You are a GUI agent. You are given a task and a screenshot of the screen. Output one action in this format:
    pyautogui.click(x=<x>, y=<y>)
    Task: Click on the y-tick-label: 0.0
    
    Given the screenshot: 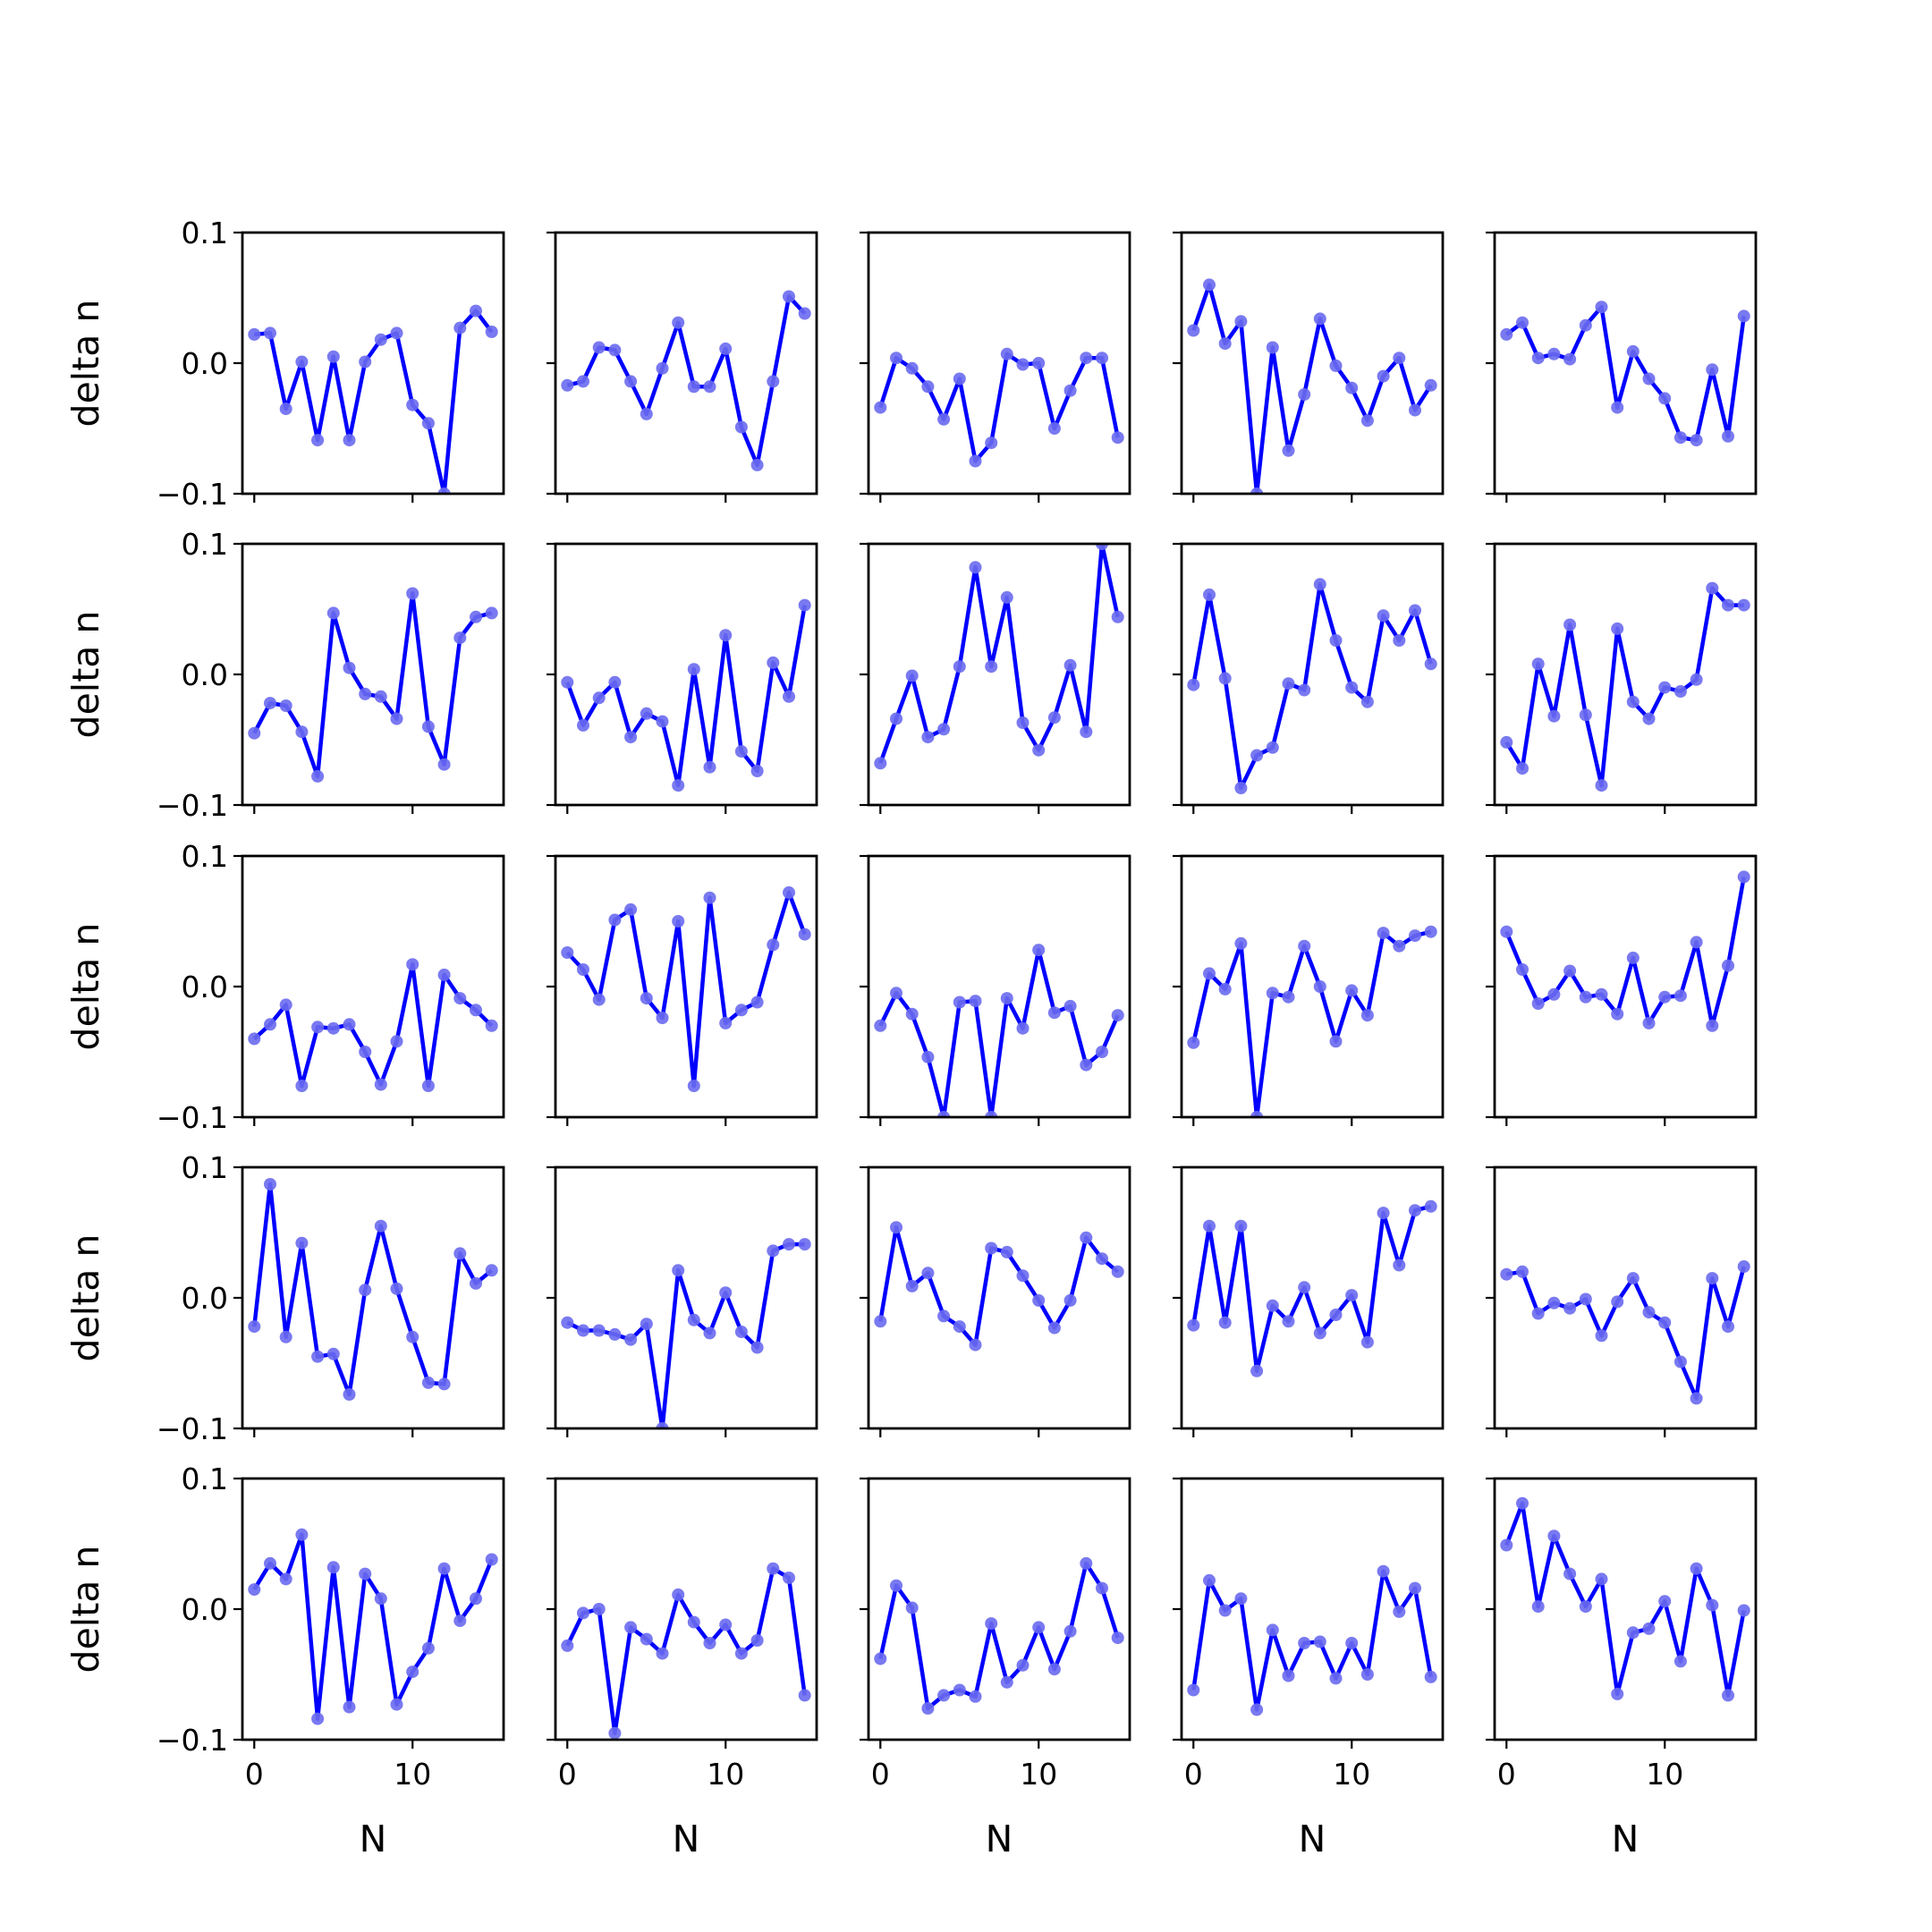 What is the action you would take?
    pyautogui.click(x=205, y=363)
    